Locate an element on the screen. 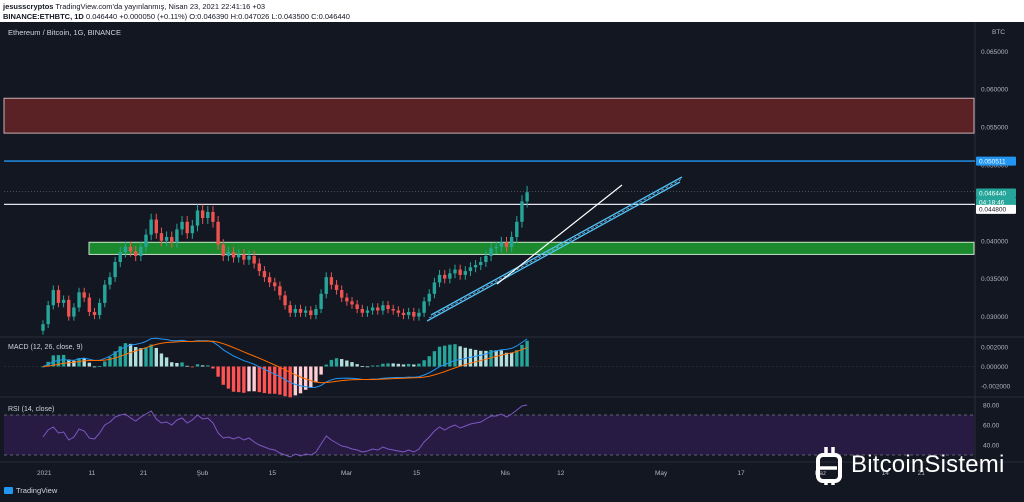 The width and height of the screenshot is (1024, 502). support-zone is located at coordinates (531, 248).